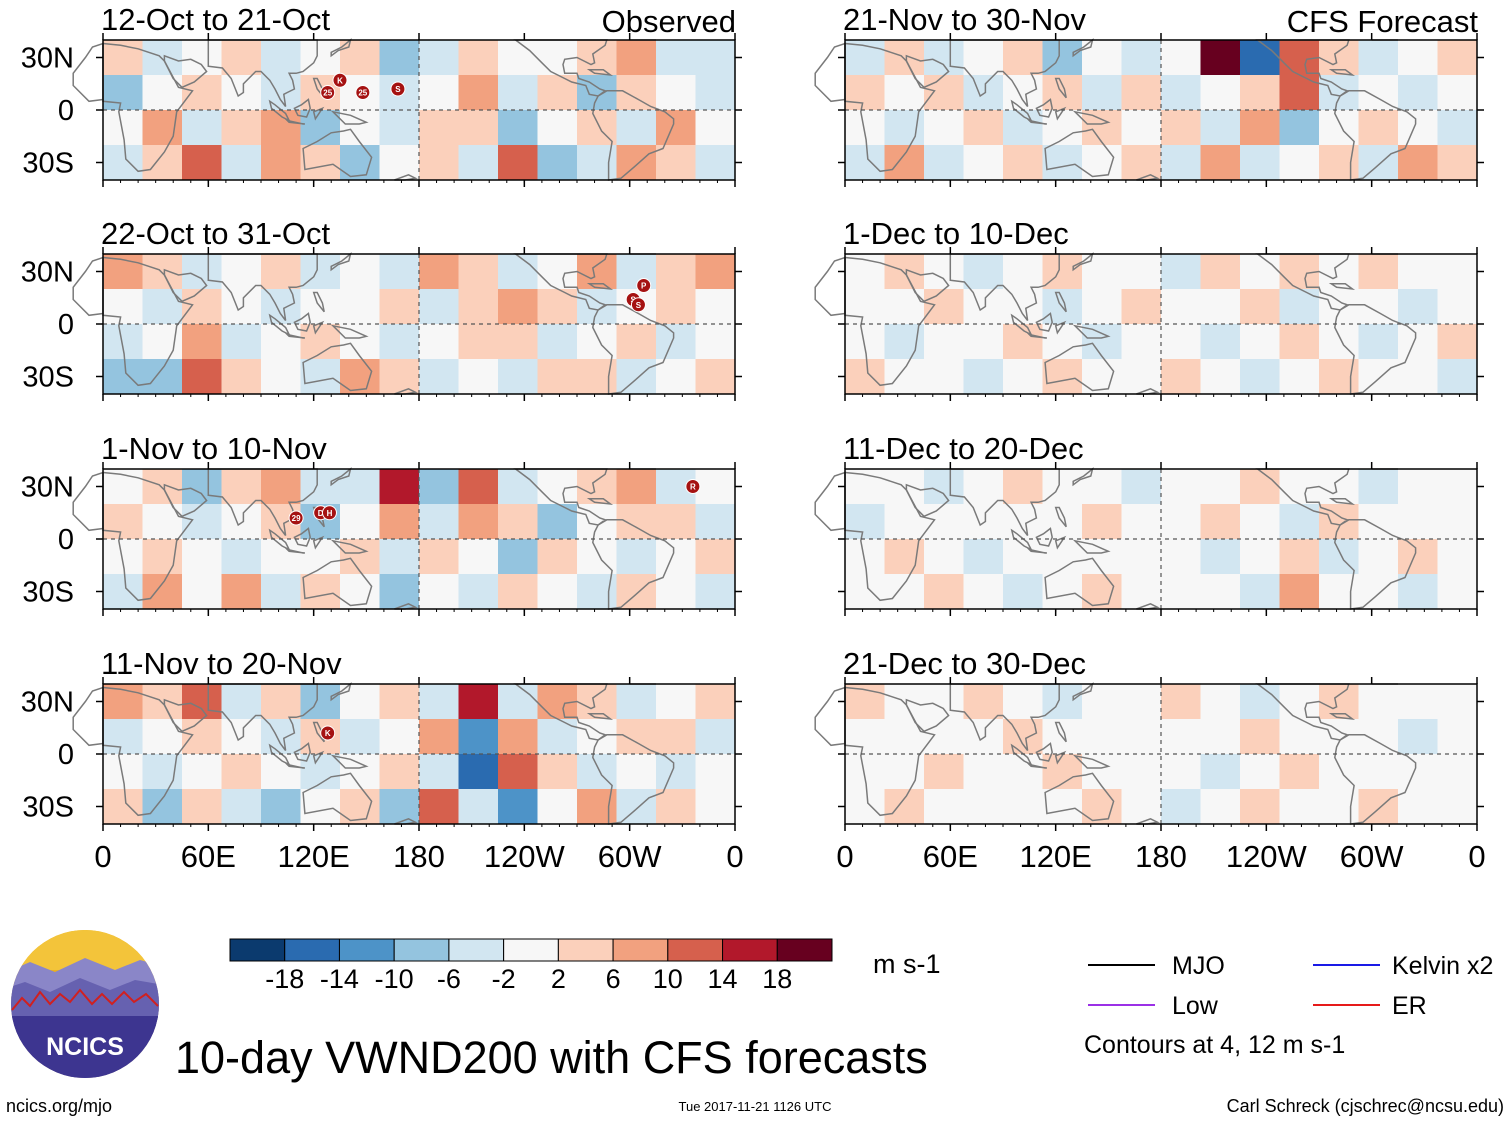 Image resolution: width=1510 pixels, height=1121 pixels. What do you see at coordinates (755, 1106) in the screenshot?
I see `footer-timestamp: Tue 2017-11-21 1126 UTC` at bounding box center [755, 1106].